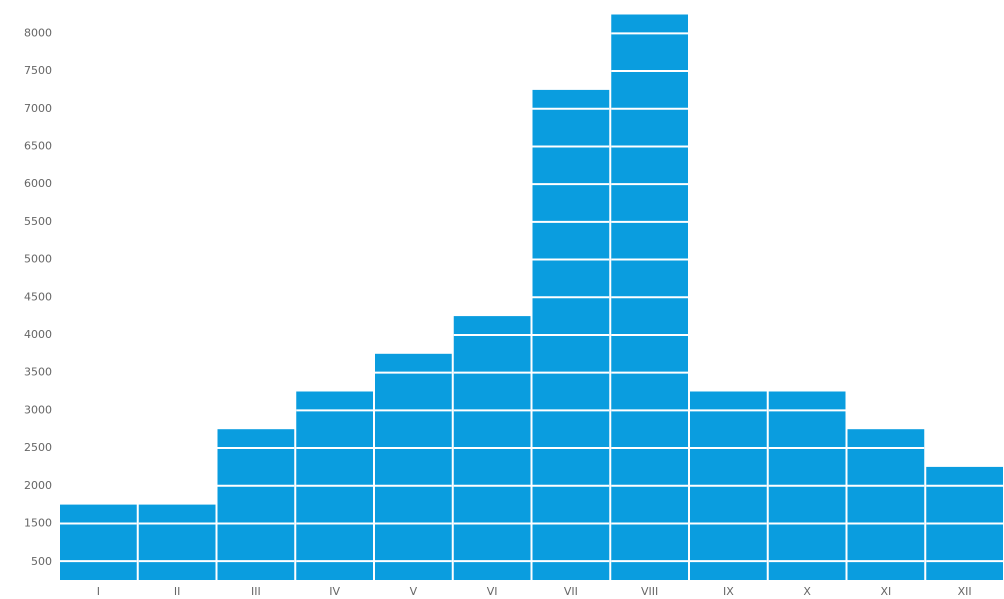  I want to click on y-tick-label: 7500, so click(38, 70).